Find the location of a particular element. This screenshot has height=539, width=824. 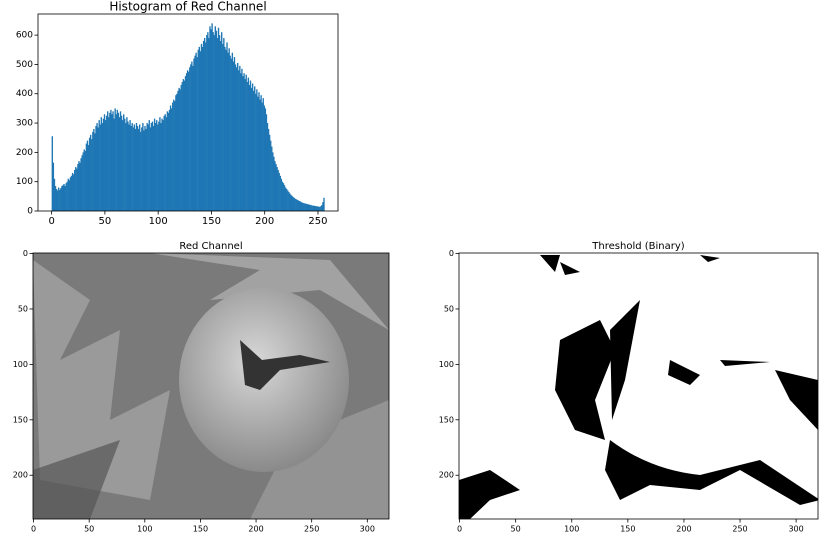

y-tick-label: 400 is located at coordinates (24, 94).